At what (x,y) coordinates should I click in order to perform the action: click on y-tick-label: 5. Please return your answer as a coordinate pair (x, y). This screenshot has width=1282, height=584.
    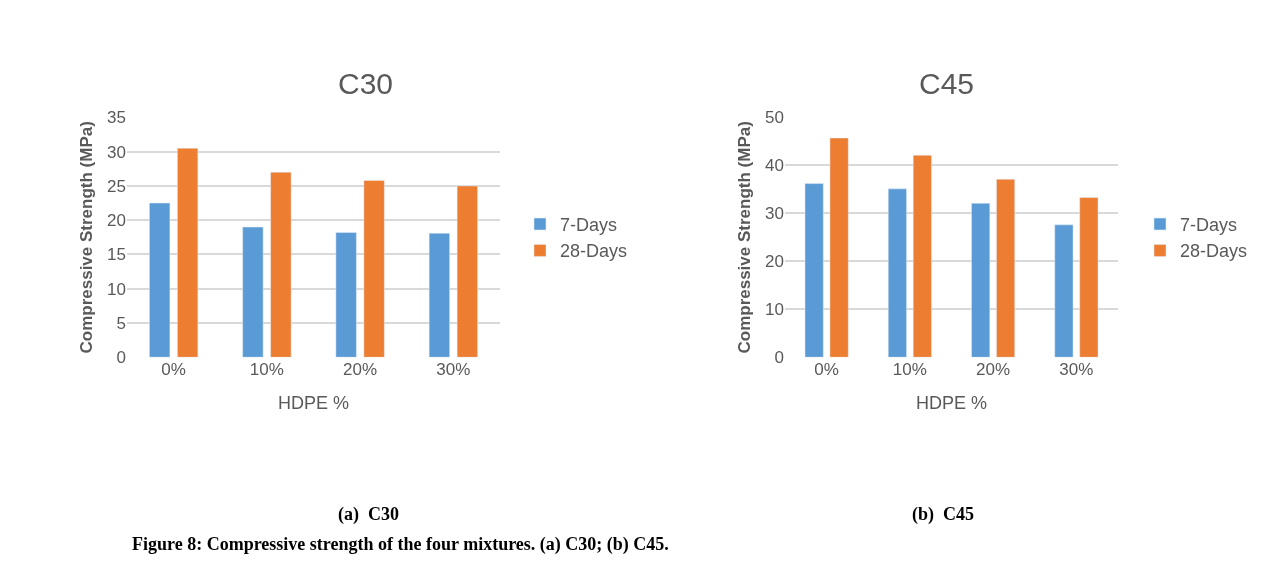
    Looking at the image, I should click on (121, 323).